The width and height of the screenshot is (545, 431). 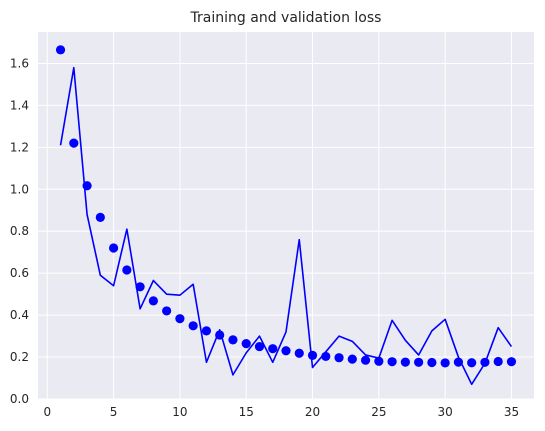 I want to click on y-tick-label: 0.4, so click(x=19, y=315).